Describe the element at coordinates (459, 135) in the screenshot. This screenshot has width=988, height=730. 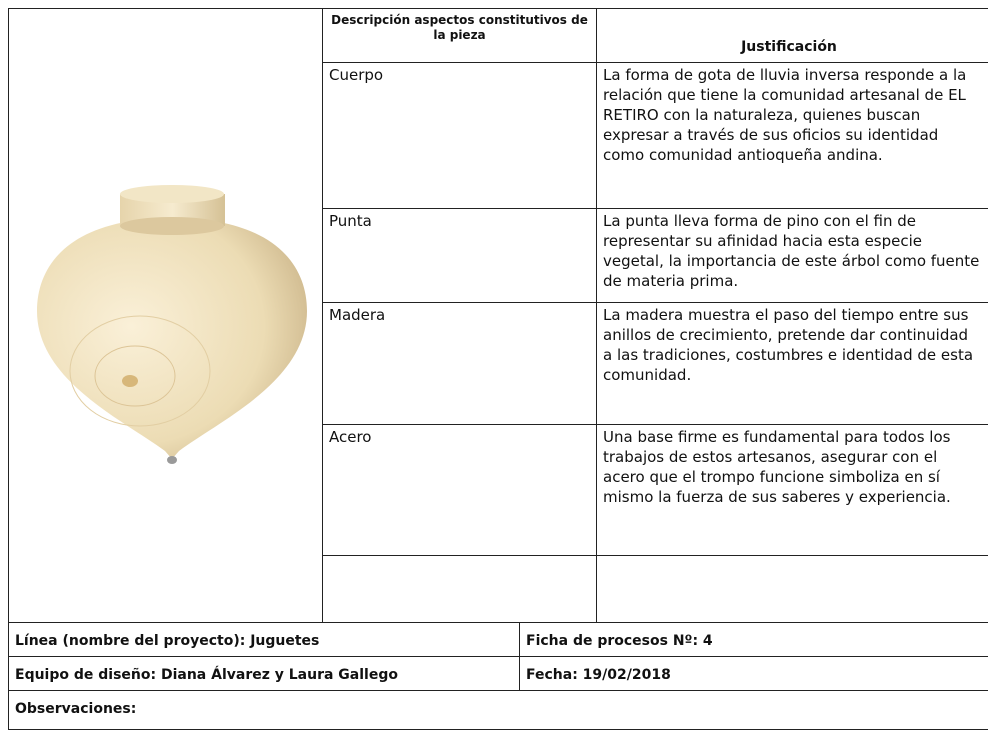
I see `part-name: Cuerpo` at that location.